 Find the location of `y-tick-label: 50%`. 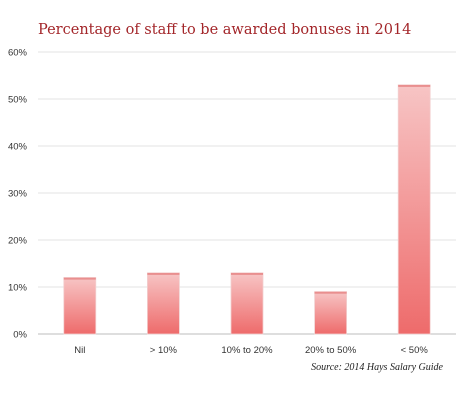

y-tick-label: 50% is located at coordinates (18, 100).